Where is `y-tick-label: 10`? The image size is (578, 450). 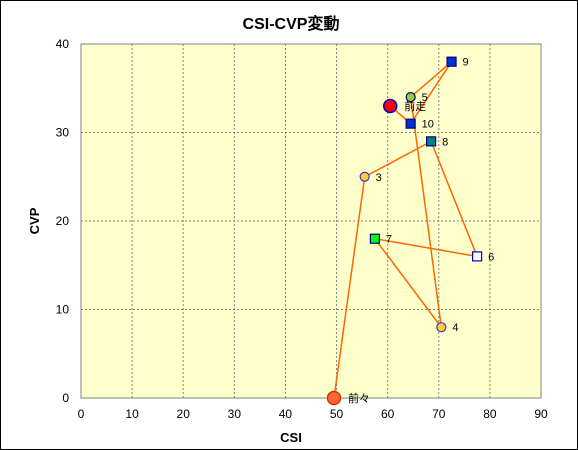
y-tick-label: 10 is located at coordinates (63, 310).